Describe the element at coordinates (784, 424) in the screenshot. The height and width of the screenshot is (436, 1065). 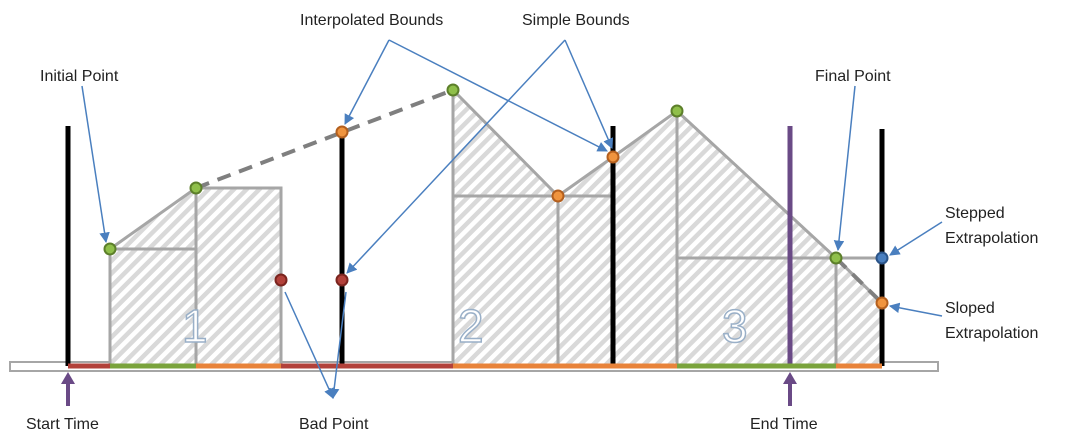
I see `label-end-time: End Time` at that location.